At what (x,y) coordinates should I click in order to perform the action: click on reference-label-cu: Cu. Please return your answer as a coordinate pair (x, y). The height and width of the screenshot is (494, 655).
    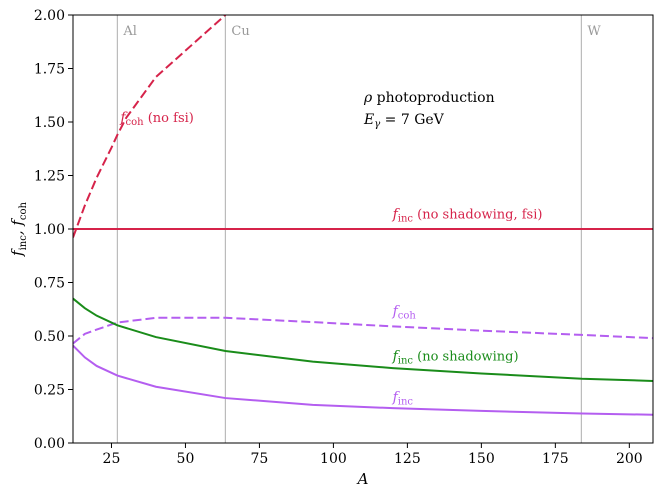
    Looking at the image, I should click on (240, 31).